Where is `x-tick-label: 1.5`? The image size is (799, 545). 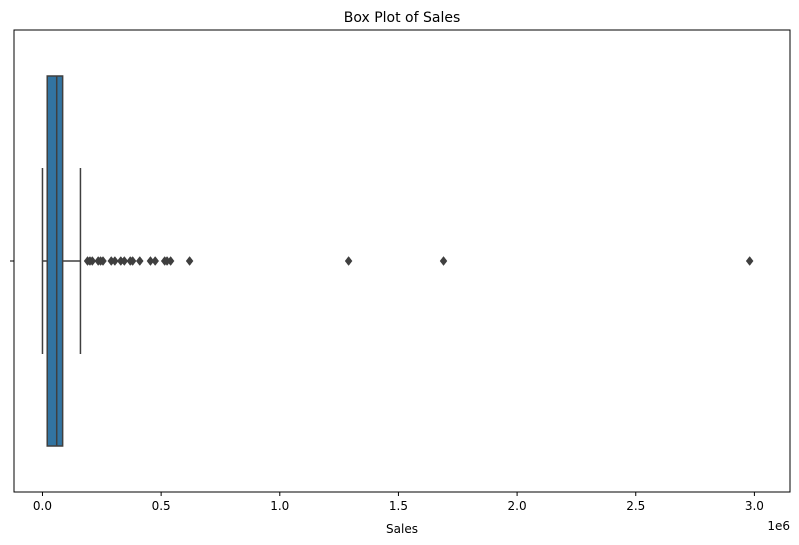
x-tick-label: 1.5 is located at coordinates (398, 506).